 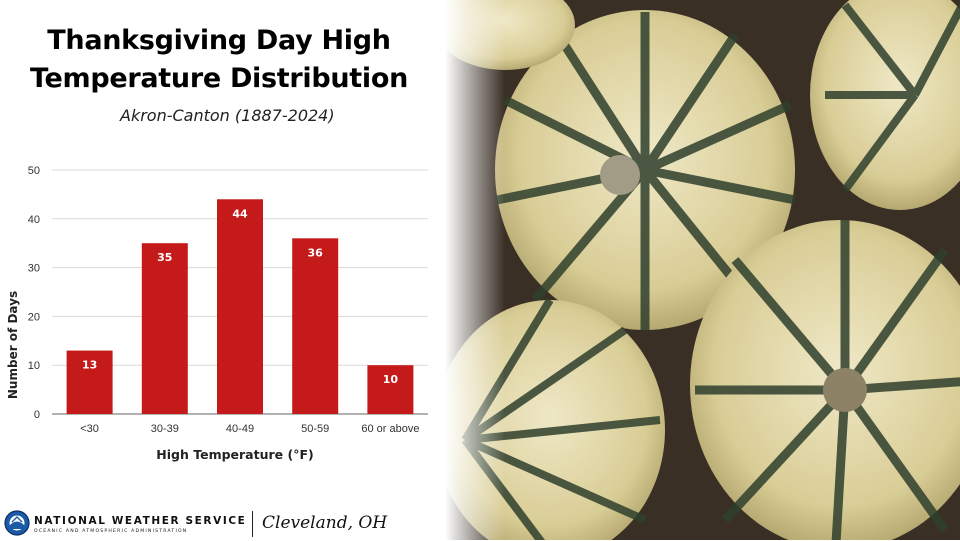 What do you see at coordinates (34, 269) in the screenshot?
I see `y-tick-label: 30` at bounding box center [34, 269].